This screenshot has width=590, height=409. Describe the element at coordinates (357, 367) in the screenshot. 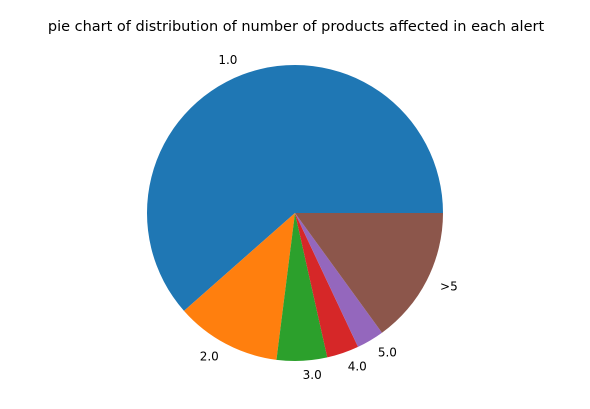

I see `pie-slice-label-4: 4.0` at that location.